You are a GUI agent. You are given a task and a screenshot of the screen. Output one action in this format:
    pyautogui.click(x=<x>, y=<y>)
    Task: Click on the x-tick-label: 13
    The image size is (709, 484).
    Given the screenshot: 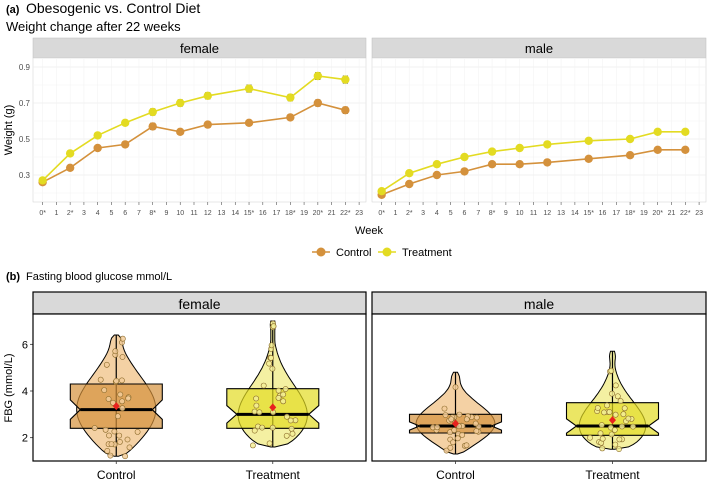 What is the action you would take?
    pyautogui.click(x=561, y=213)
    